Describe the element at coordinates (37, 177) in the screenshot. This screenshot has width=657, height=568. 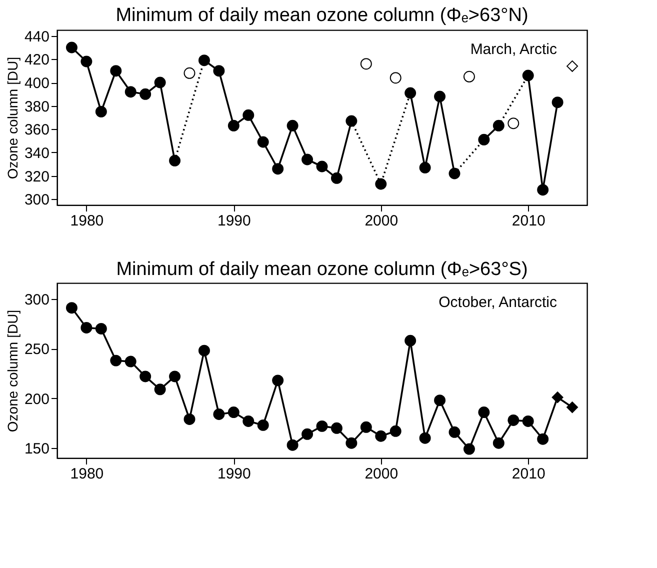
I see `y-tick-label: 320` at that location.